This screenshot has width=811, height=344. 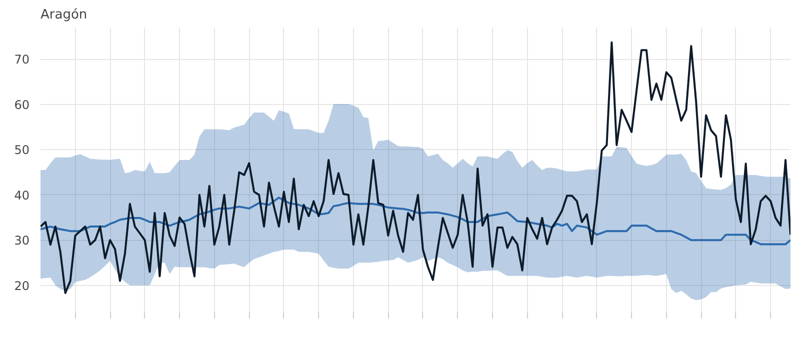 I want to click on y-tick-label: 50, so click(x=22, y=150).